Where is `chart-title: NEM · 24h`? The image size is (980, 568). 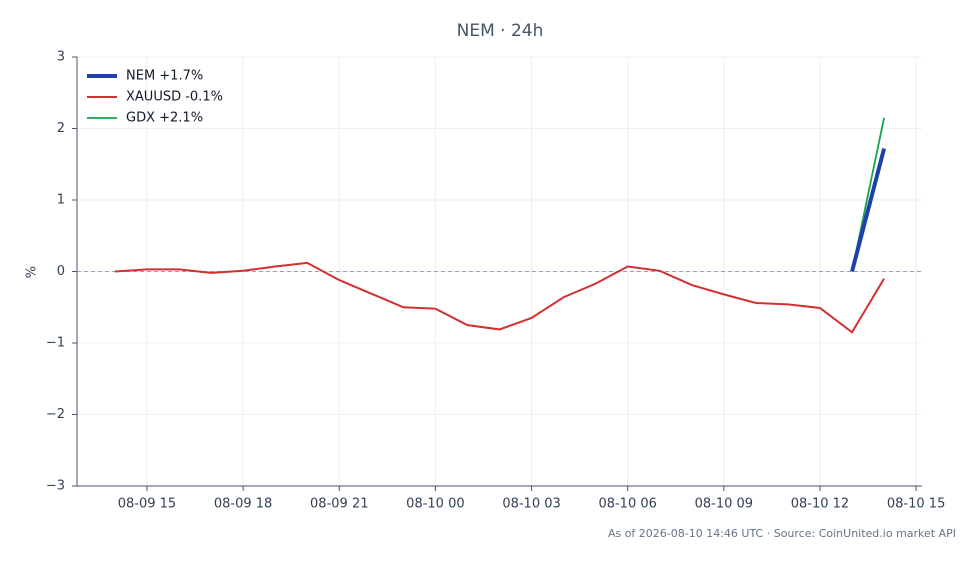
chart-title: NEM · 24h is located at coordinates (500, 31).